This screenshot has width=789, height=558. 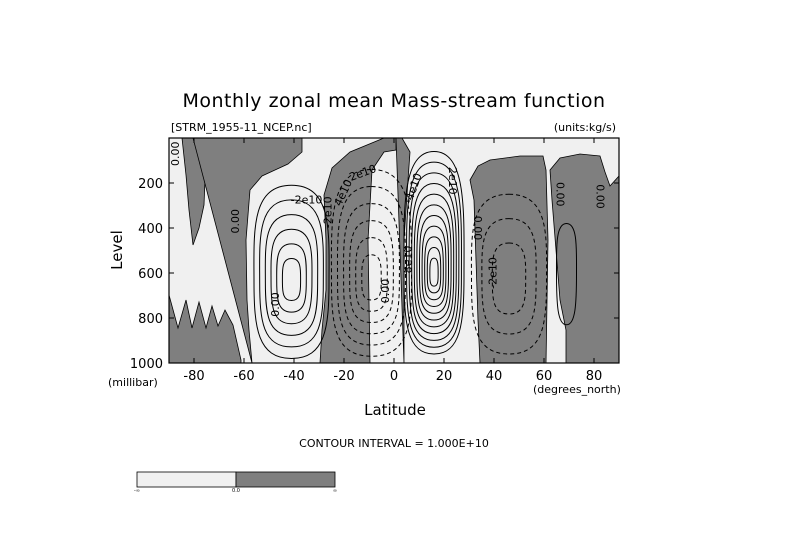 I want to click on colorbar-label-zero: 0.0, so click(x=236, y=491).